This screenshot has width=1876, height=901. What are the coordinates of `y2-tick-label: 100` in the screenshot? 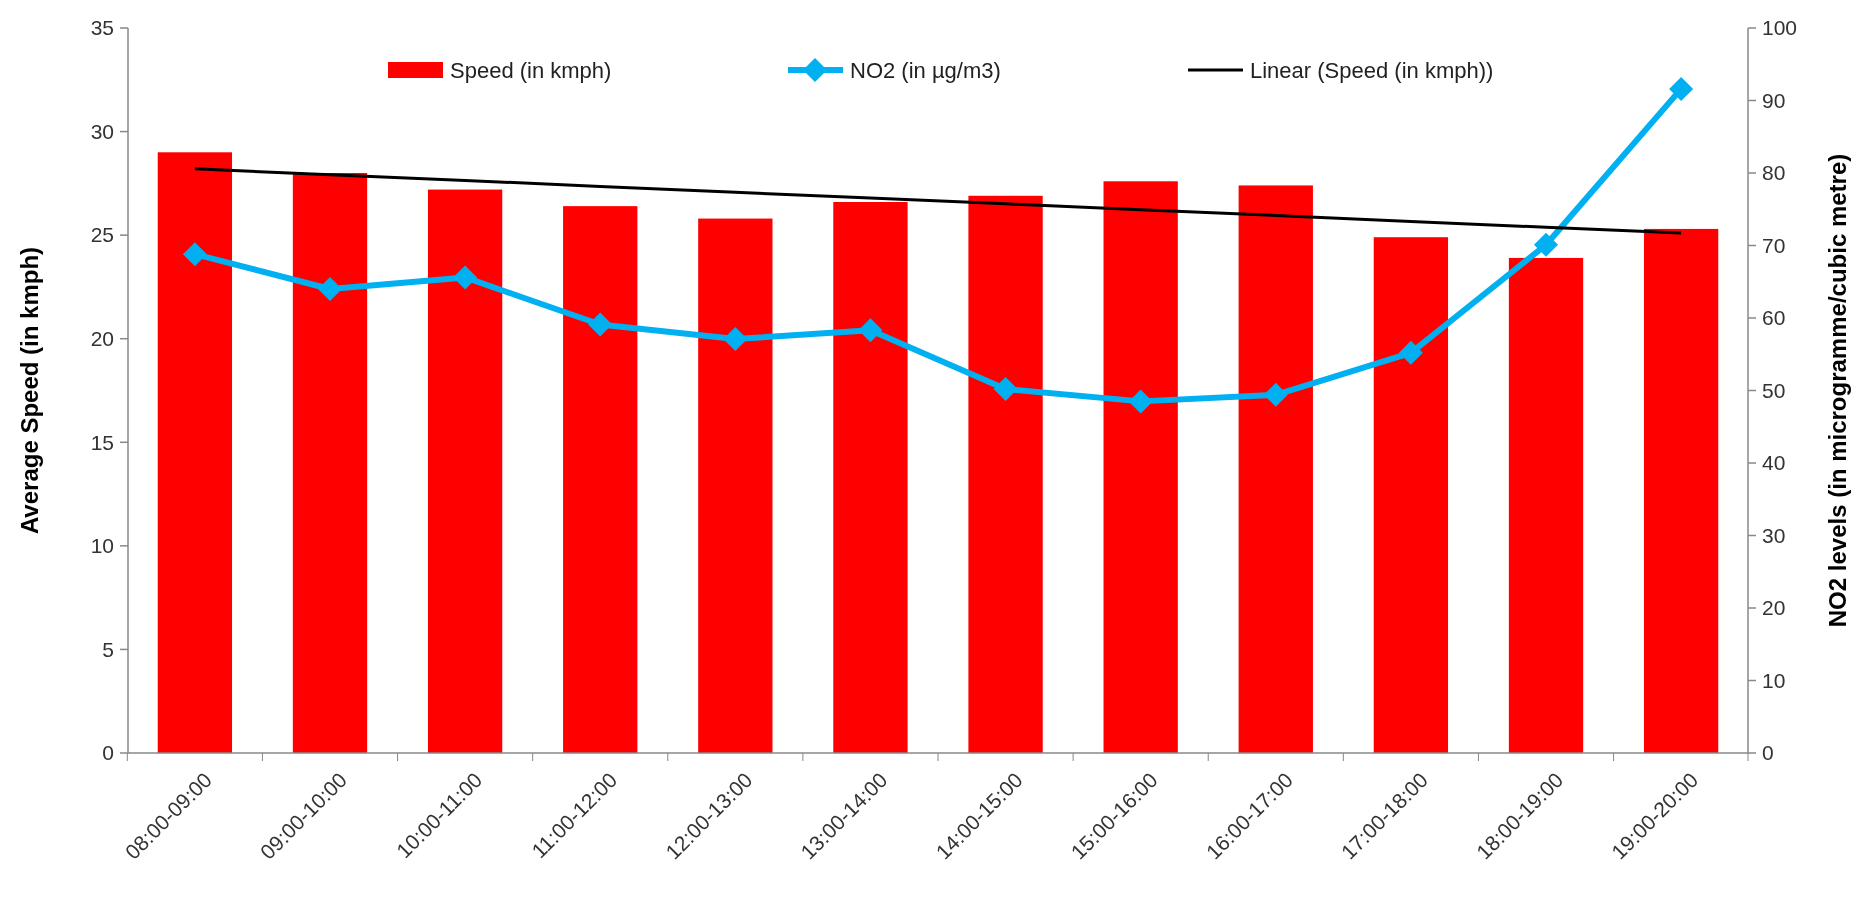 It's located at (1780, 28).